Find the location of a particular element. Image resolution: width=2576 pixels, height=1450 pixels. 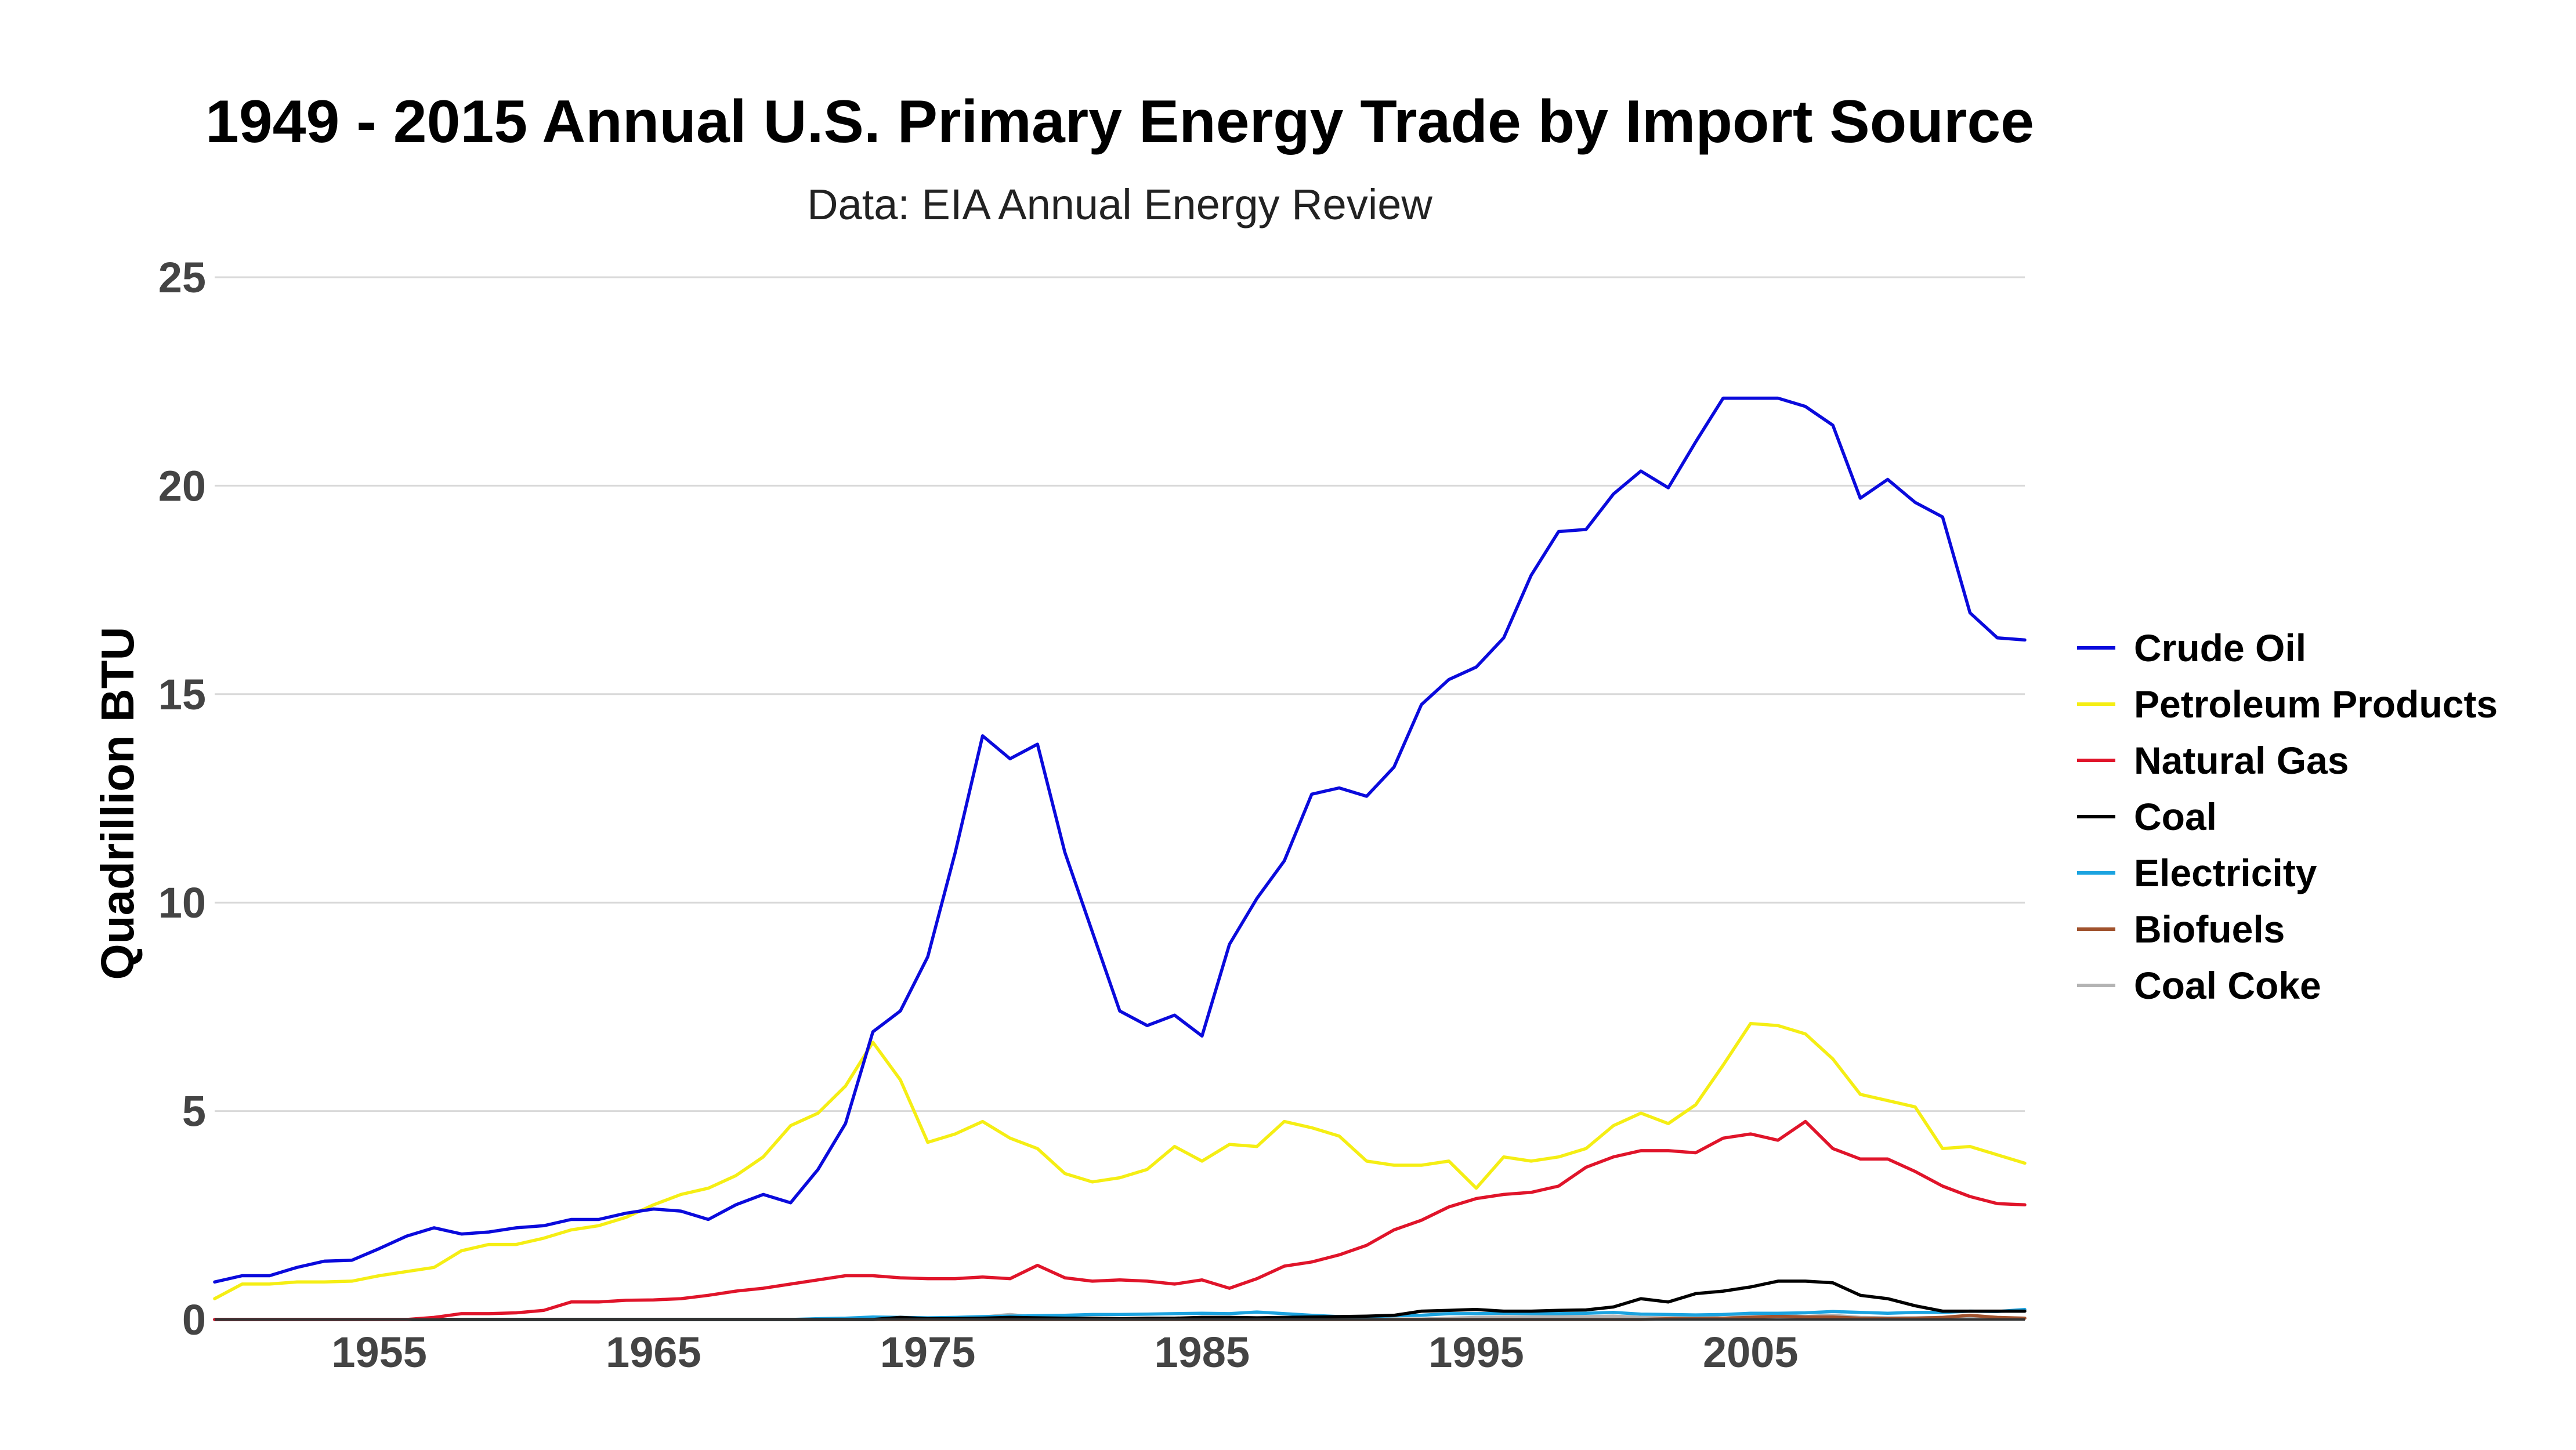

legend-label: Natural Gas is located at coordinates (2241, 760).